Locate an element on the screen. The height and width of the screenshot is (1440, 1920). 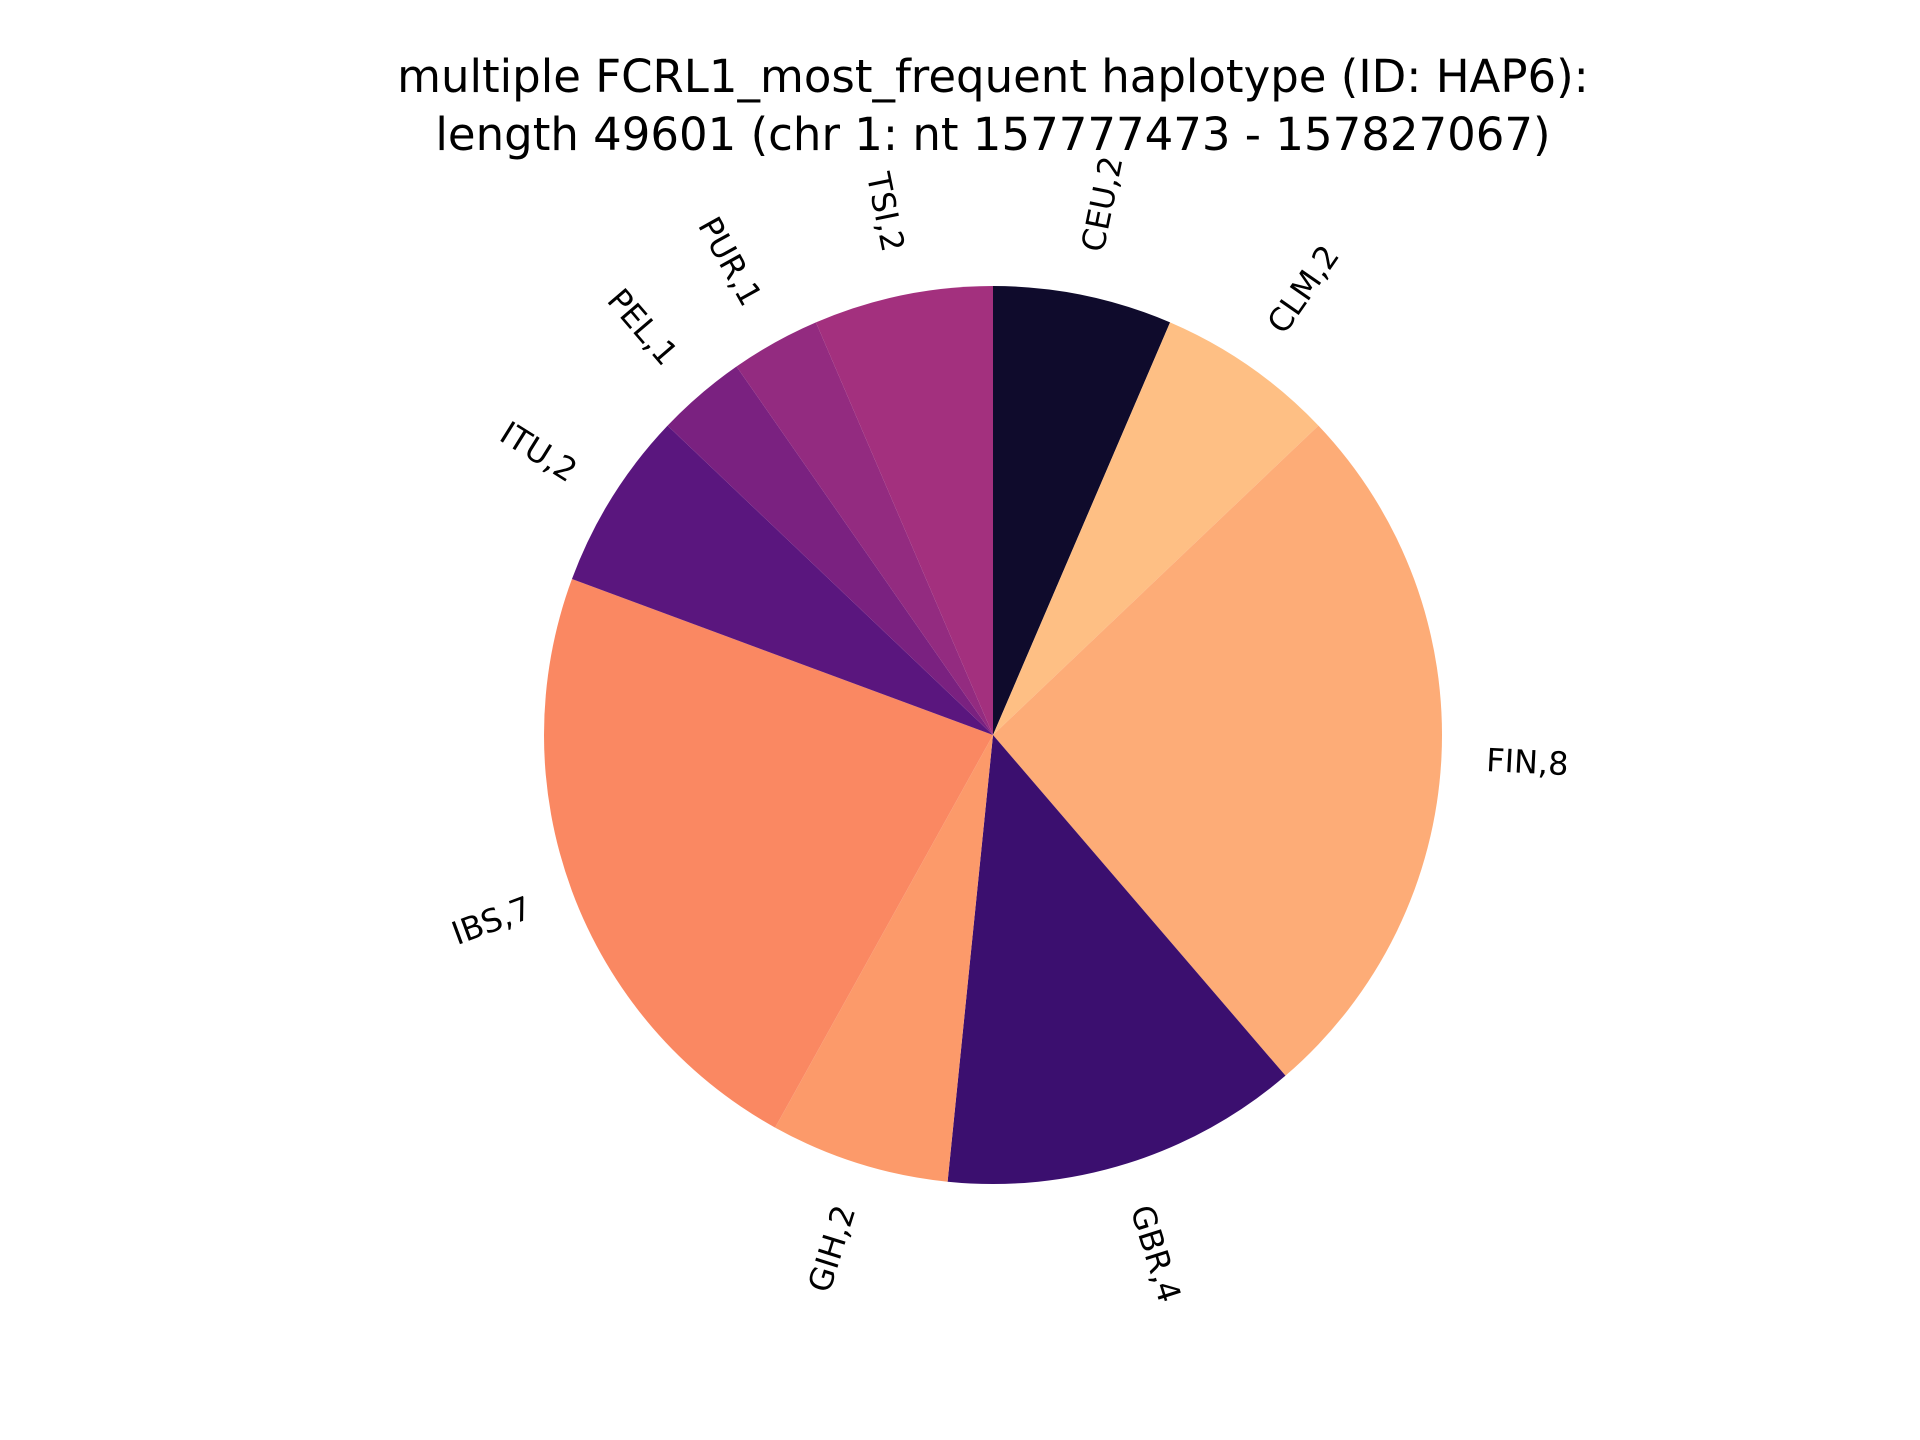
pie-slice-pel is located at coordinates (830, 550).